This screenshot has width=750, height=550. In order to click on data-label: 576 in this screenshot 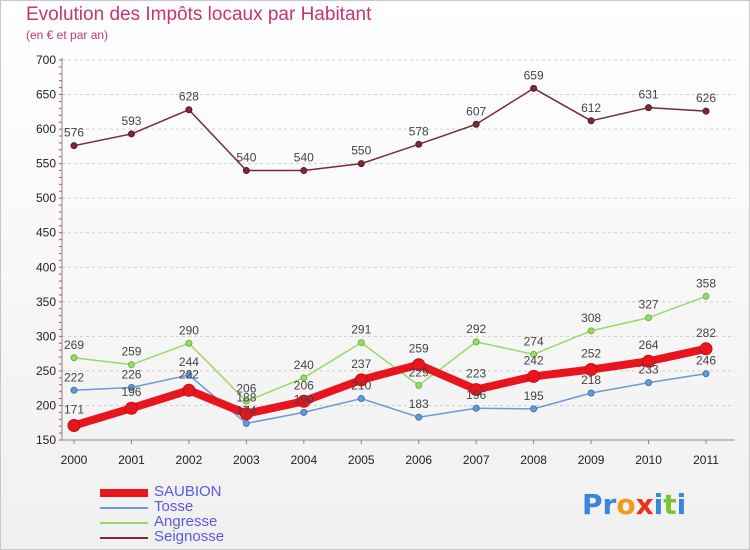, I will do `click(74, 133)`.